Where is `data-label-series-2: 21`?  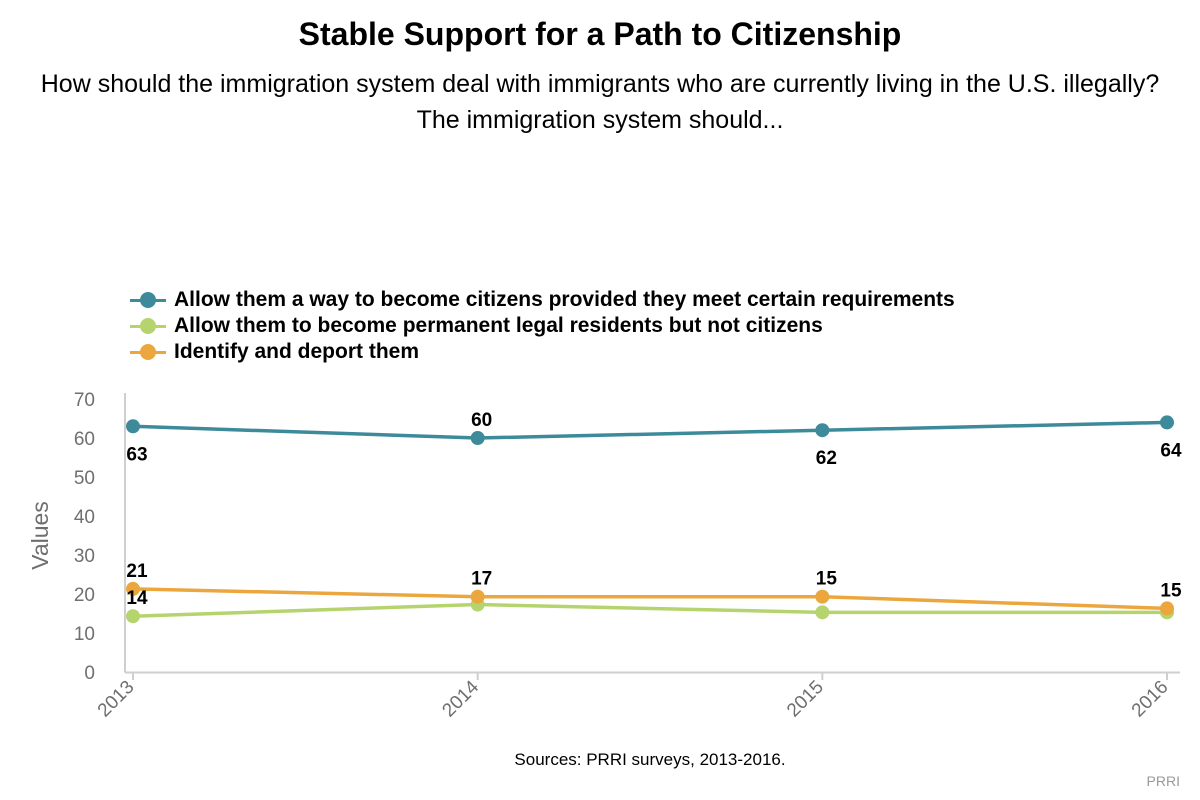
data-label-series-2: 21 is located at coordinates (137, 571).